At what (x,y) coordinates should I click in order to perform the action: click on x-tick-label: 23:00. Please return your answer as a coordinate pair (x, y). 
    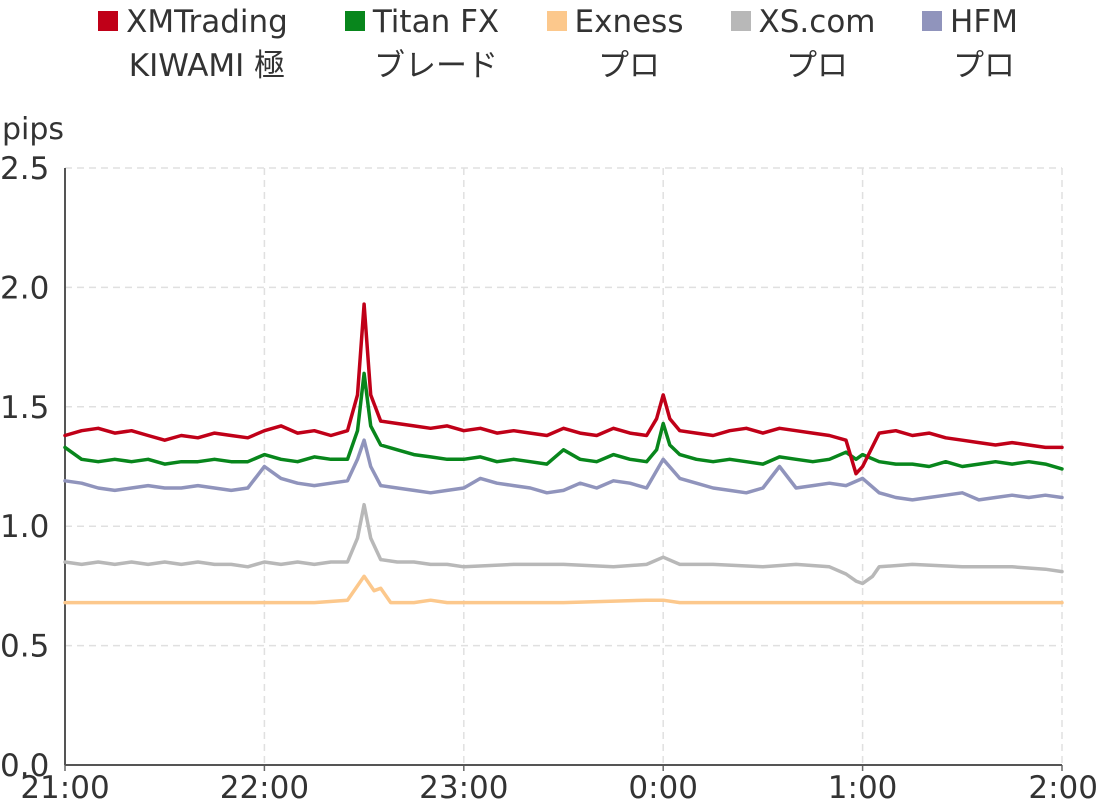
    Looking at the image, I should click on (463, 785).